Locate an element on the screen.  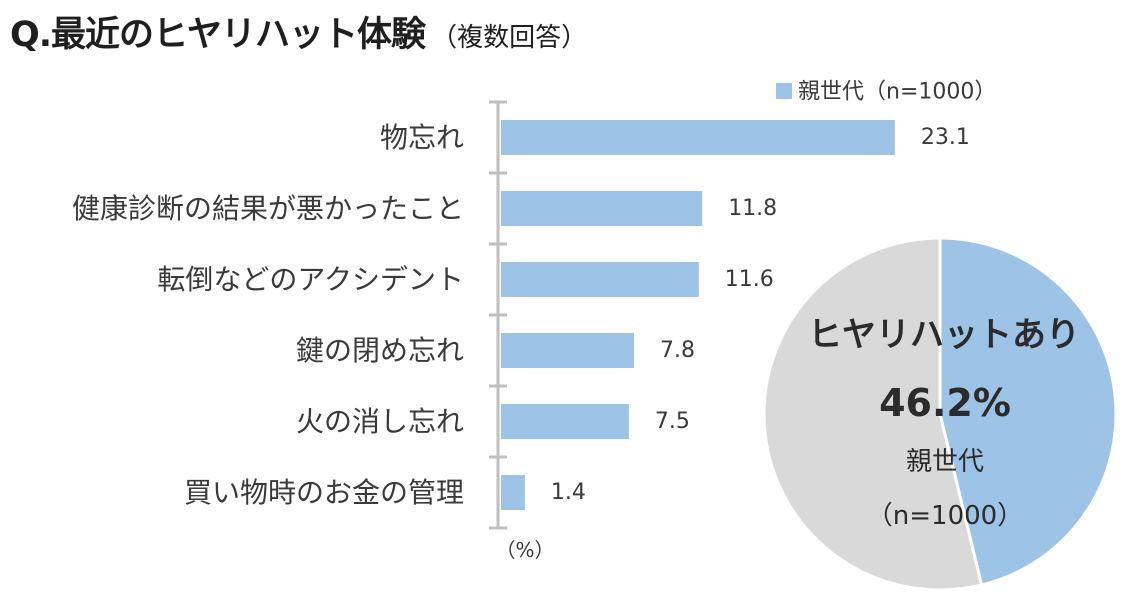
category-label: 火の消し忘れ is located at coordinates (380, 421).